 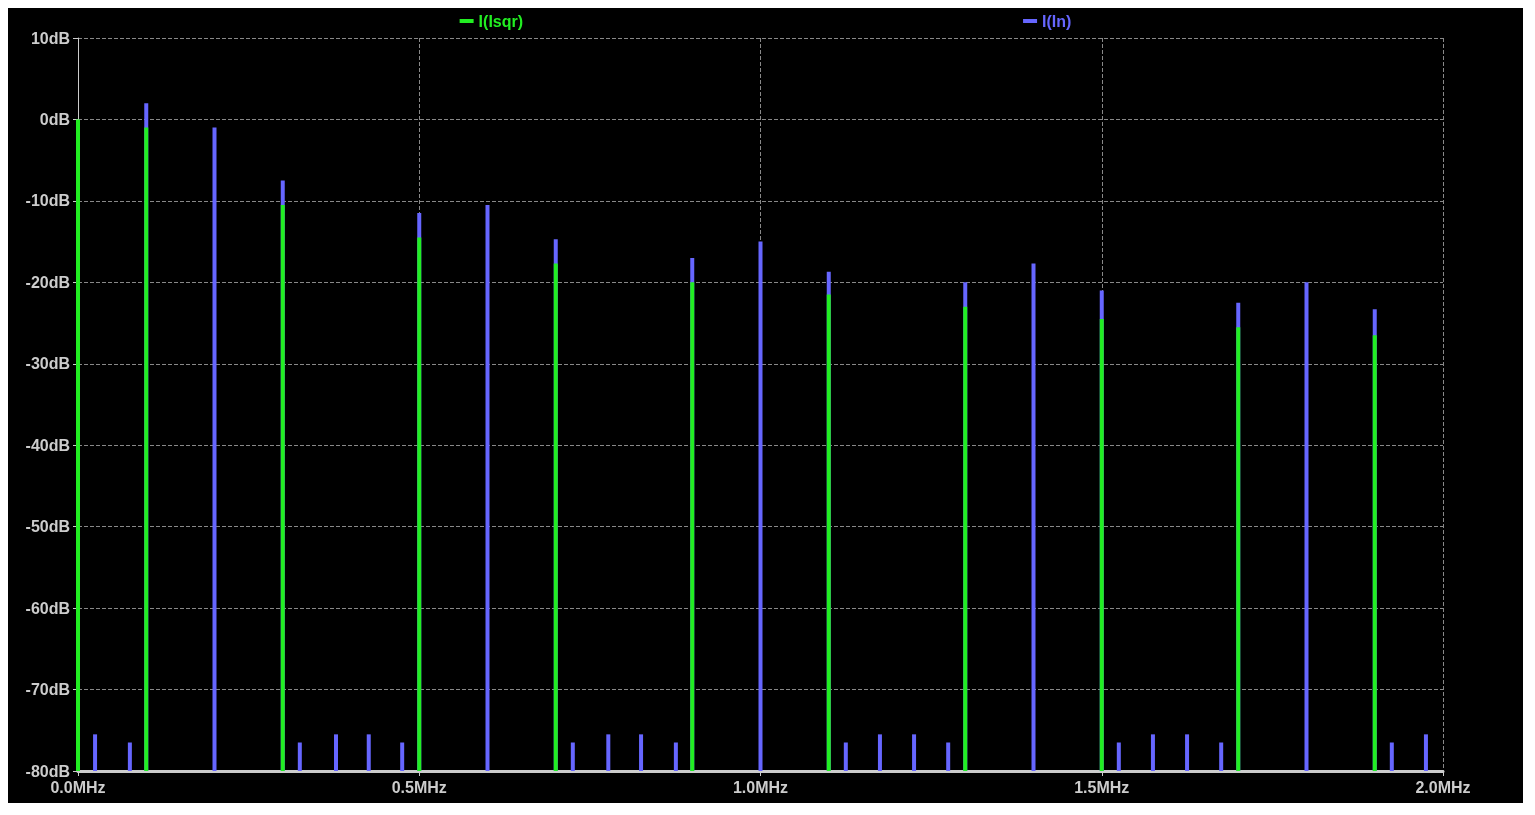 I want to click on y-tick-label: -70dB, so click(x=47, y=690).